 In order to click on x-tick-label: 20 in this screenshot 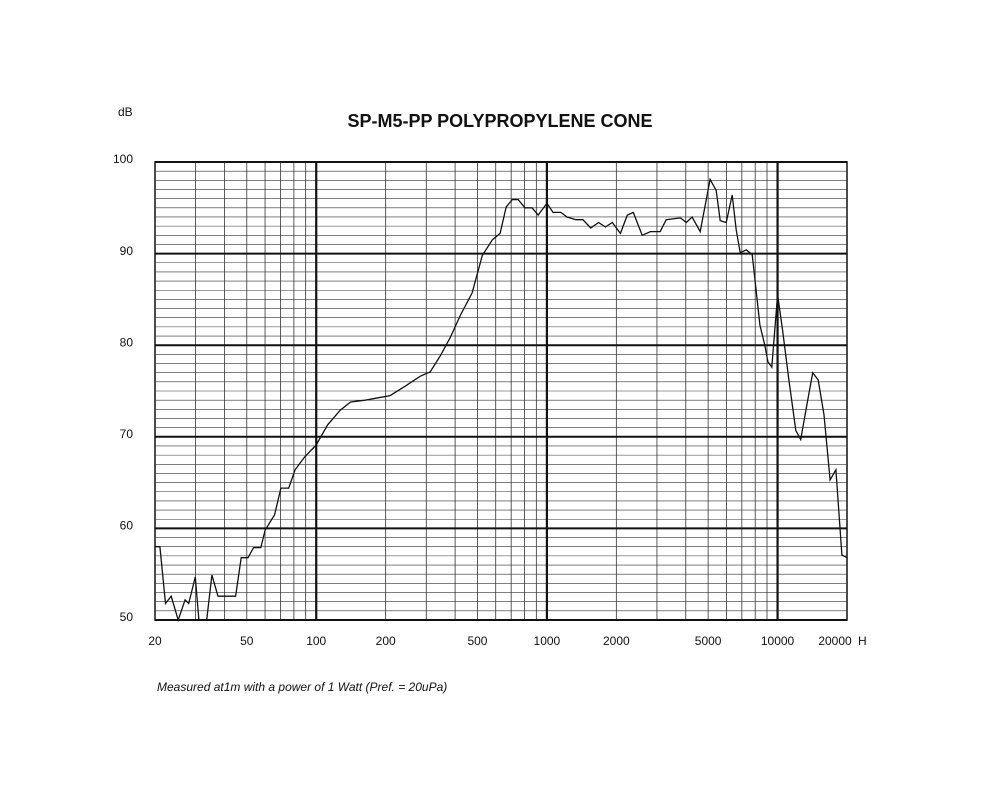, I will do `click(155, 641)`.